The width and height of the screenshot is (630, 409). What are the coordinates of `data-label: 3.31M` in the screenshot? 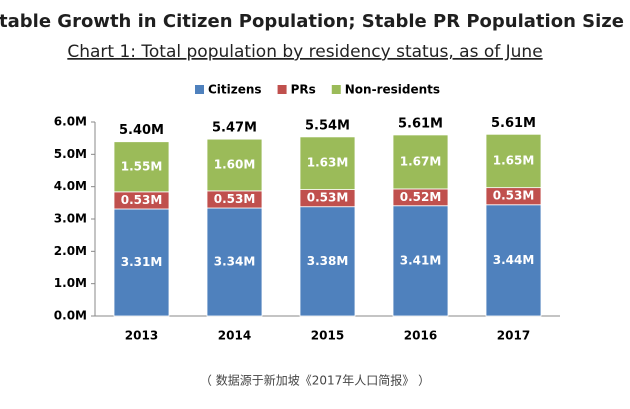 It's located at (142, 262).